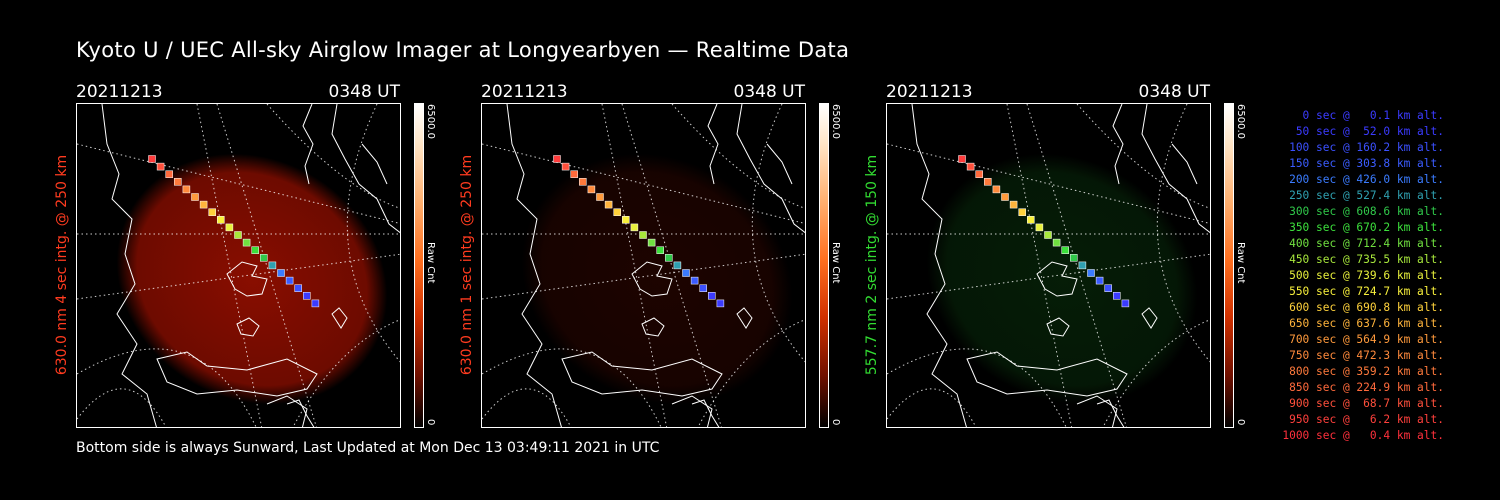 The height and width of the screenshot is (500, 1500). What do you see at coordinates (1240, 121) in the screenshot?
I see `panel-3-cbar-max: 6500.0` at bounding box center [1240, 121].